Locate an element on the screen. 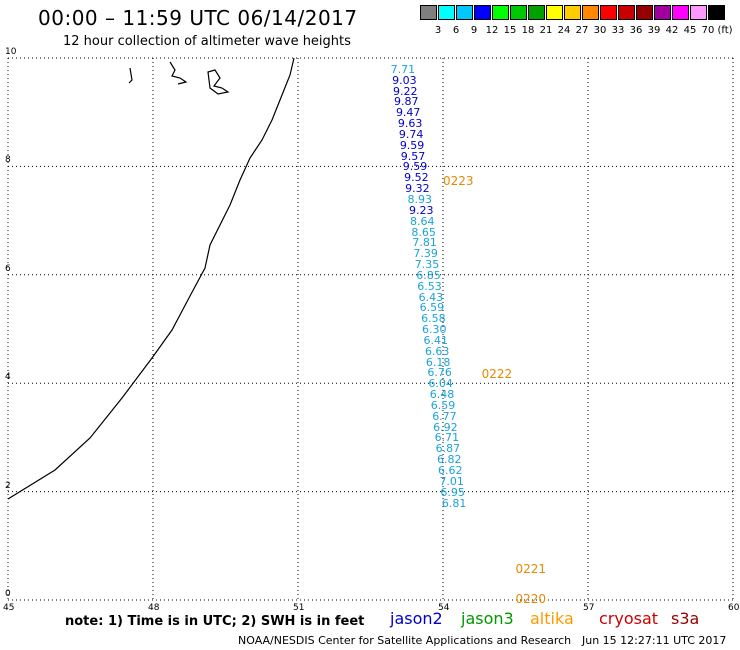 Image resolution: width=740 pixels, height=650 pixels. swh-readout-jason3: 7.39 is located at coordinates (425, 254).